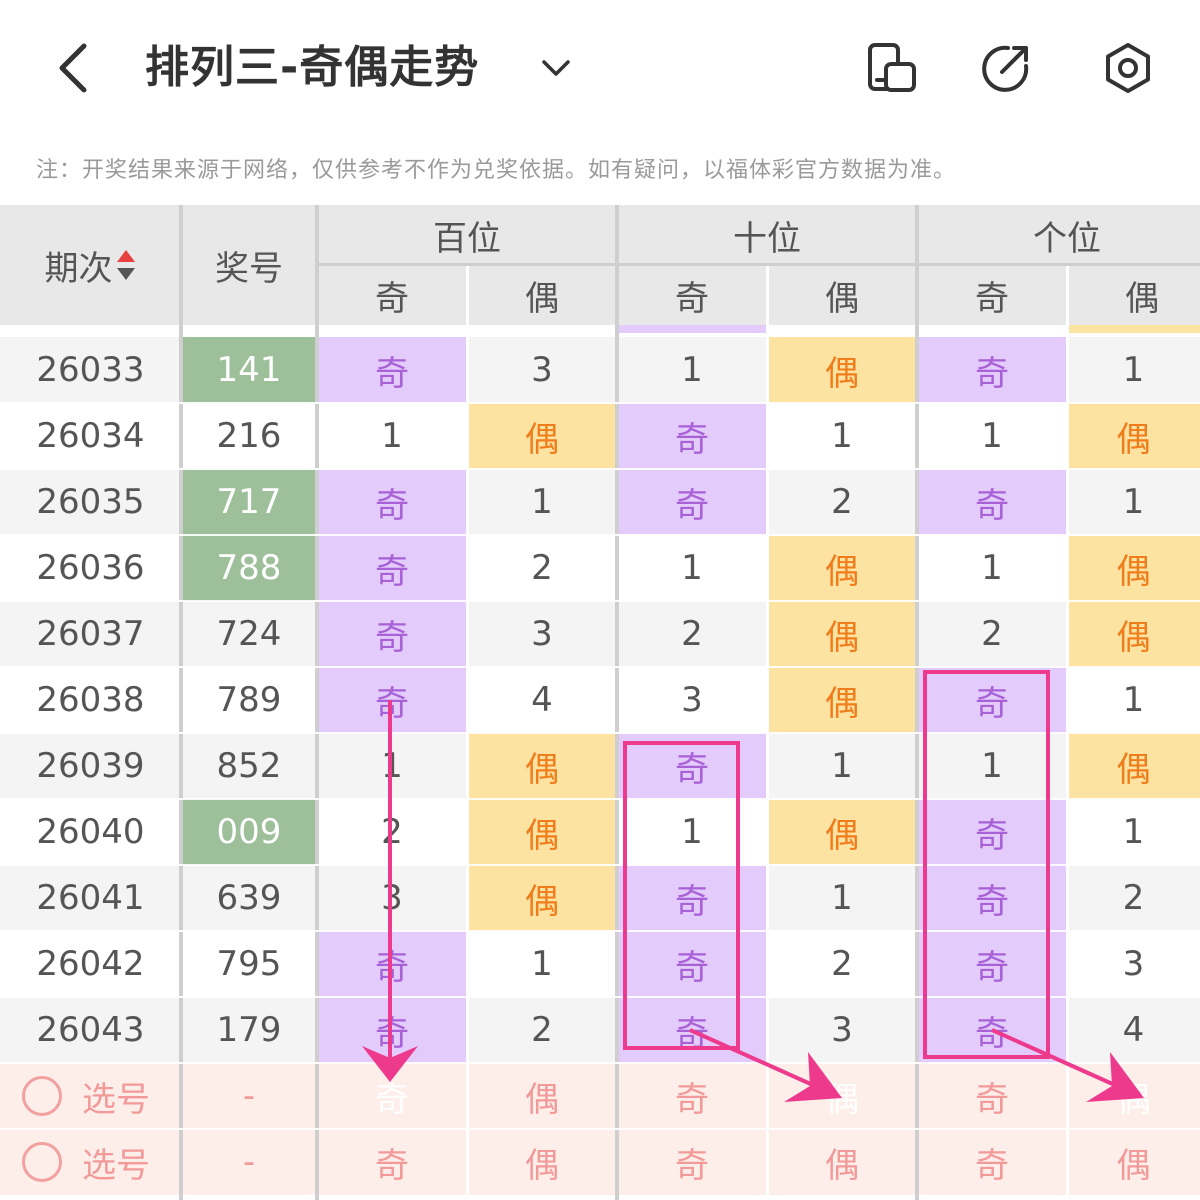  What do you see at coordinates (249, 265) in the screenshot?
I see `number-column-header: 奖号` at bounding box center [249, 265].